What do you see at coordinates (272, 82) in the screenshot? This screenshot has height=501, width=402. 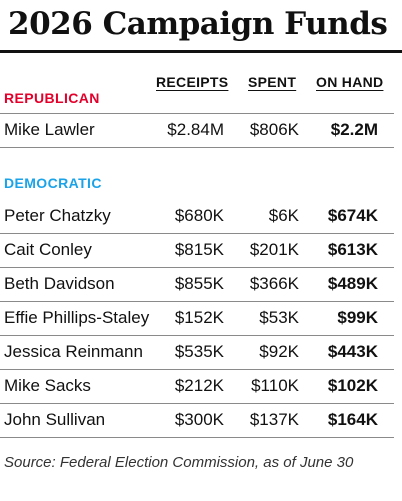 I see `column-header-spent: SPENT` at bounding box center [272, 82].